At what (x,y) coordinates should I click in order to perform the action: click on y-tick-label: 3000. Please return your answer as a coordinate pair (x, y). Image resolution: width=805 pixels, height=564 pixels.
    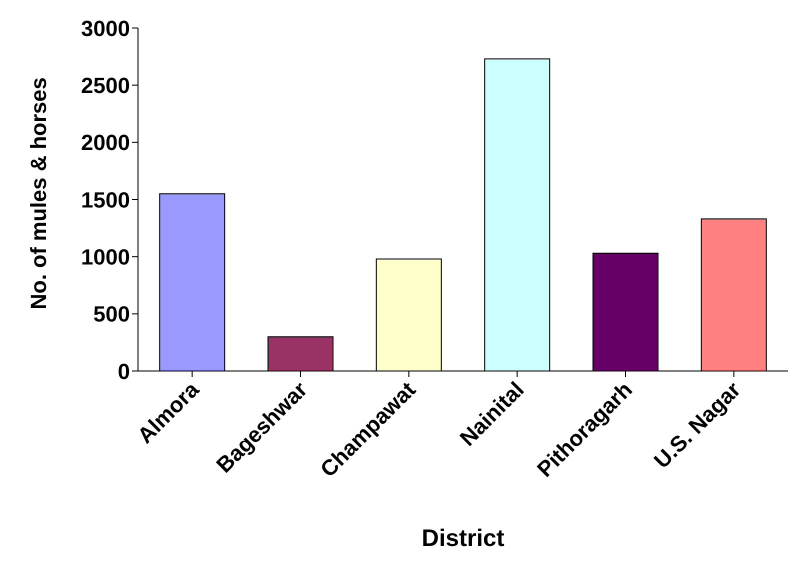
    Looking at the image, I should click on (105, 28).